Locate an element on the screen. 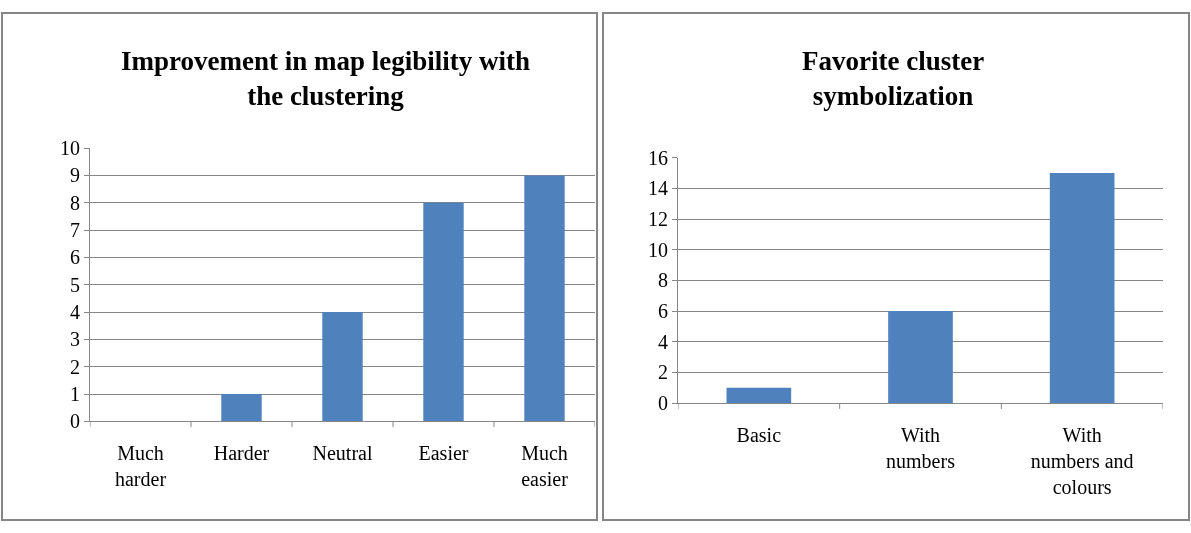 Image resolution: width=1191 pixels, height=533 pixels. x-tick-label: Much easier is located at coordinates (545, 466).